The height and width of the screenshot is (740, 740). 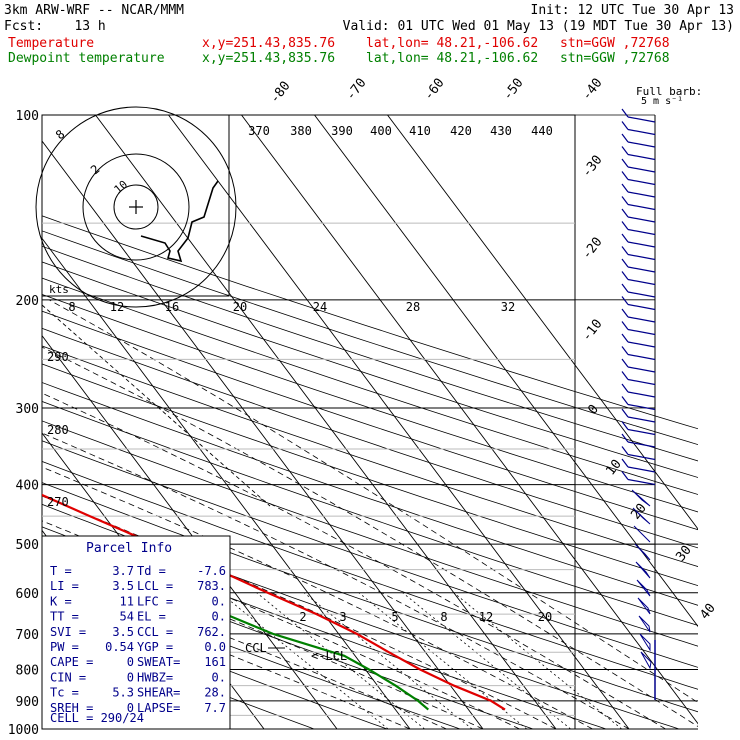 I want to click on mixing-ratio-label-12: 12, so click(x=486, y=617).